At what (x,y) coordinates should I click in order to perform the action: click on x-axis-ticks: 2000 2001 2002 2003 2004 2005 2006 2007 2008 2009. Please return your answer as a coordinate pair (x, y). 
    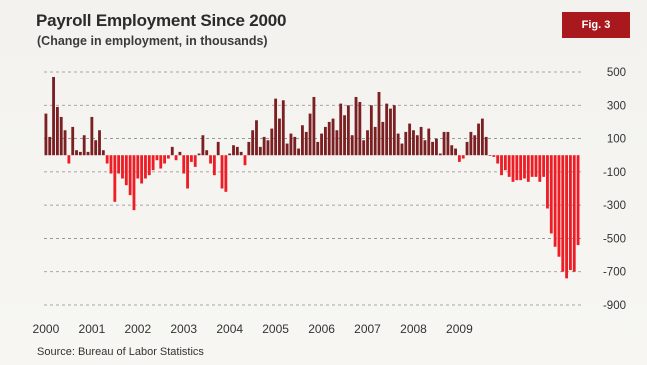
    Looking at the image, I should click on (253, 329).